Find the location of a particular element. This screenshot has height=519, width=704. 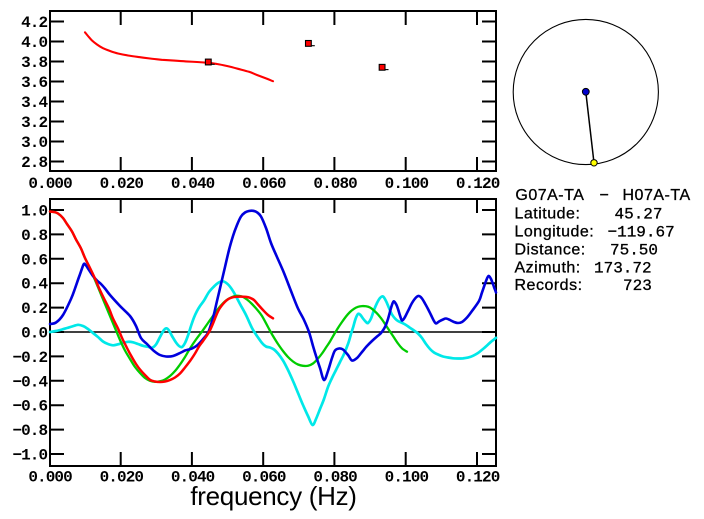

svg-text: −0.8 is located at coordinates (29, 431).